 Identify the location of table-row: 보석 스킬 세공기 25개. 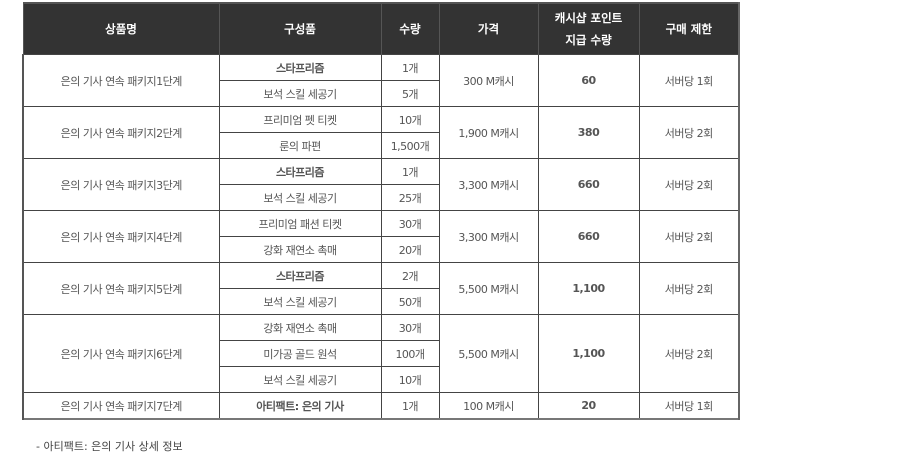
(381, 197).